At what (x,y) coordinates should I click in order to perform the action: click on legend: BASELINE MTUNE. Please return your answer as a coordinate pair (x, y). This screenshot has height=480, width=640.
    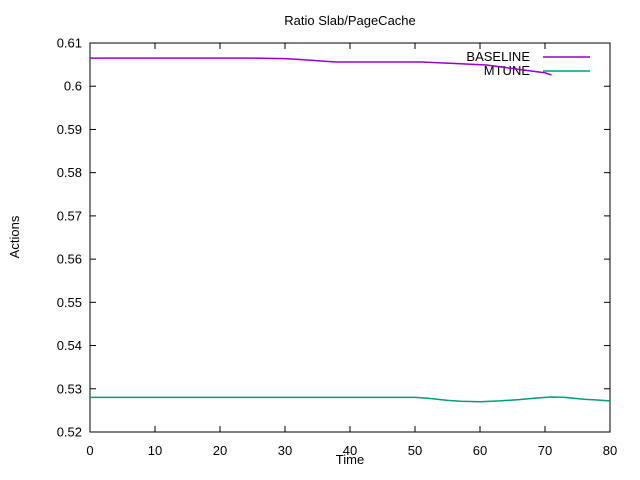
    Looking at the image, I should click on (528, 63).